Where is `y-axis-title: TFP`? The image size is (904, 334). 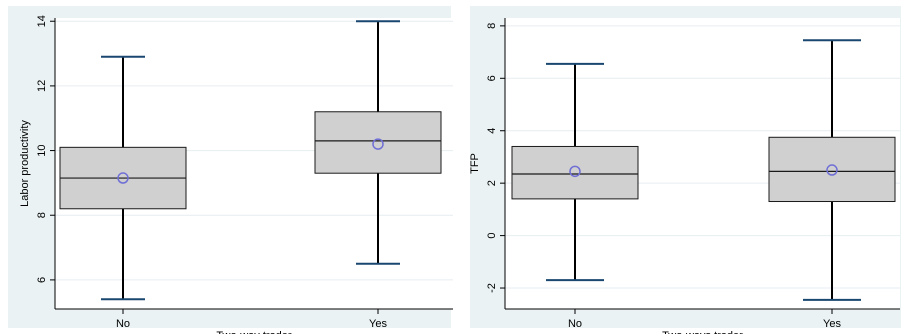 y-axis-title: TFP is located at coordinates (475, 163).